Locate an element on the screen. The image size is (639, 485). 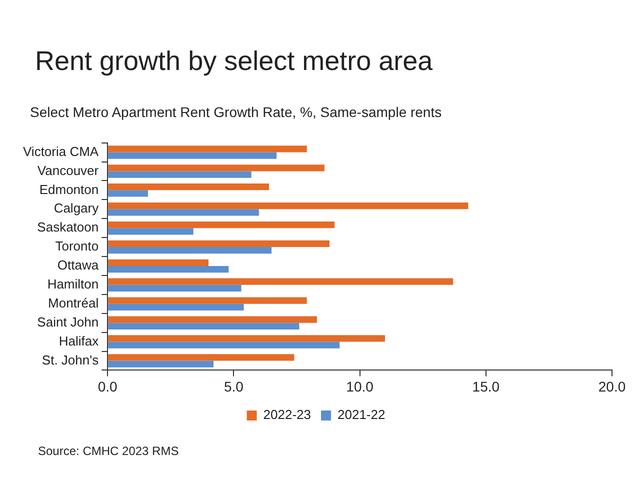
y-tick-label: St. John's is located at coordinates (71, 360).